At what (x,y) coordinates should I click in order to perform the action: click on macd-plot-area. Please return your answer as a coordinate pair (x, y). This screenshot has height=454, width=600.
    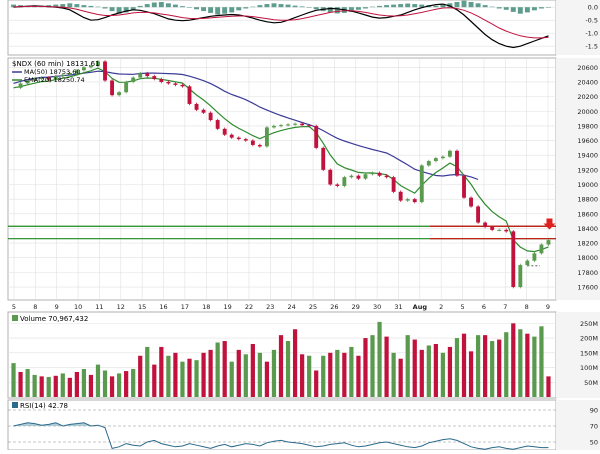
    Looking at the image, I should click on (282, 28).